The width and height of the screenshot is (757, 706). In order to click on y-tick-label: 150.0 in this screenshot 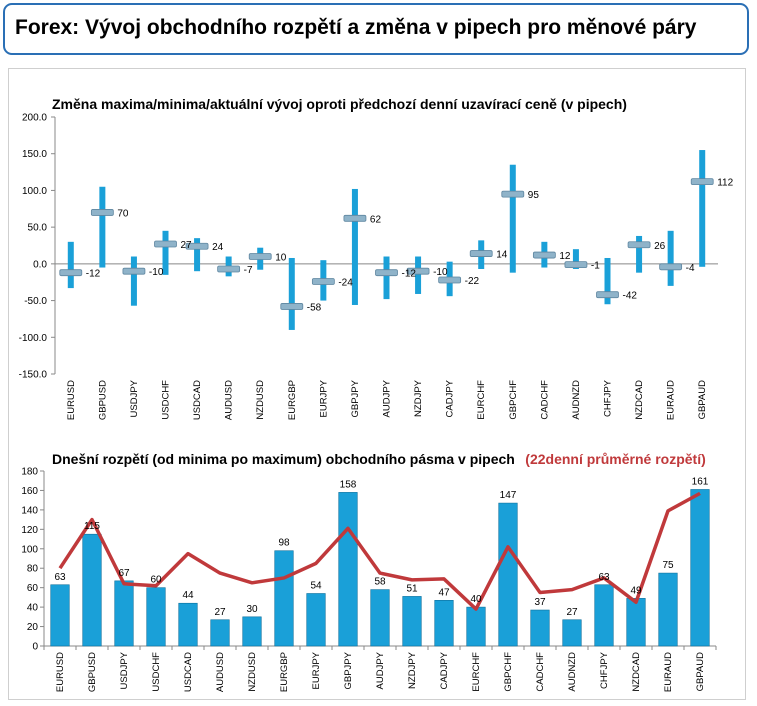, I will do `click(34, 154)`.